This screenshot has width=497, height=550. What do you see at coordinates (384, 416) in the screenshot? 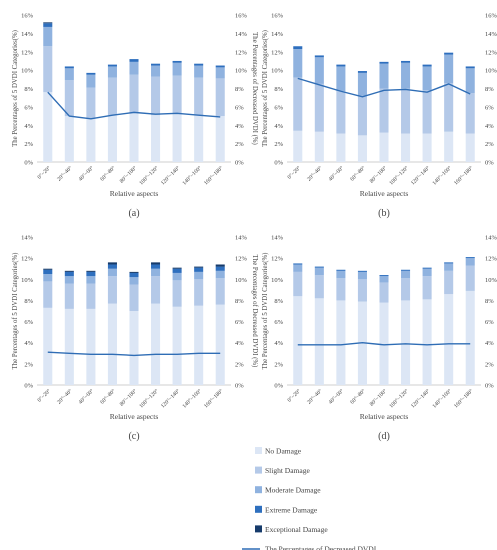
I see `x-axis-label: Relative aspects` at bounding box center [384, 416].